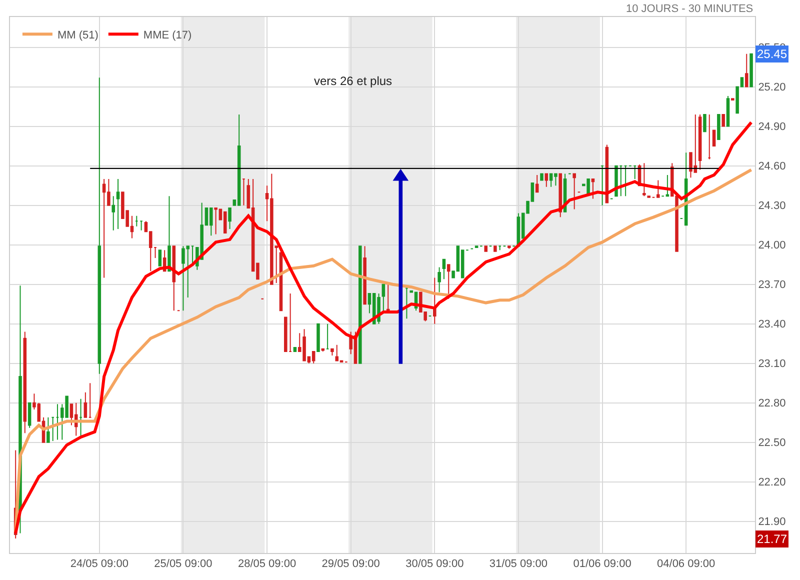  I want to click on x-tick-label: 01/06 09:00, so click(602, 564).